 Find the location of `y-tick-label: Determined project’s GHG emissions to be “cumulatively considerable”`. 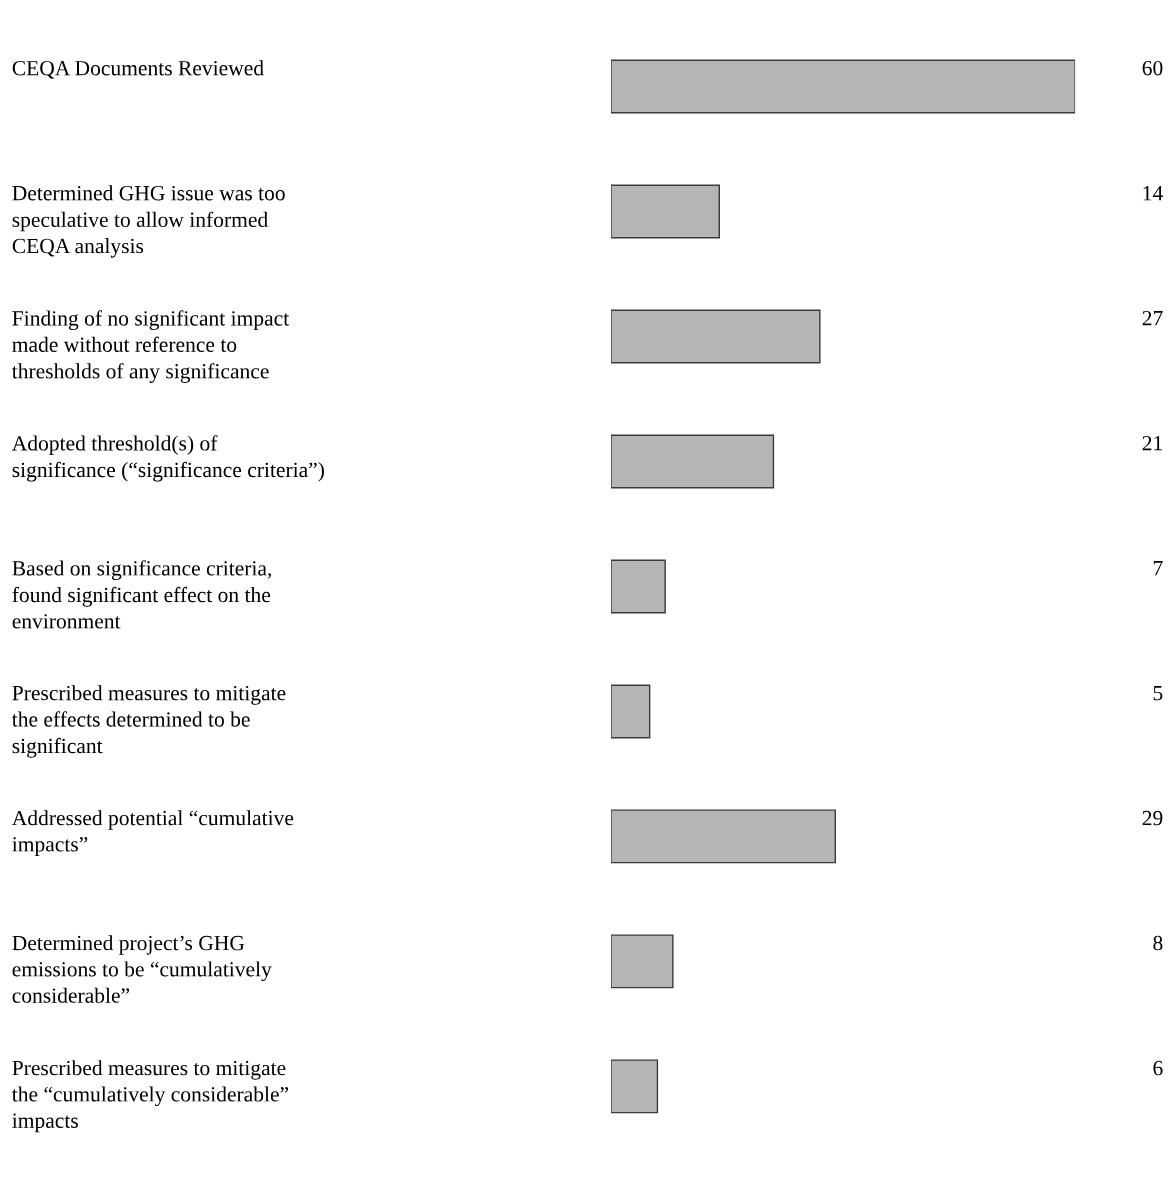

y-tick-label: Determined project’s GHG emissions to be “cumulatively considerable” is located at coordinates (142, 969).